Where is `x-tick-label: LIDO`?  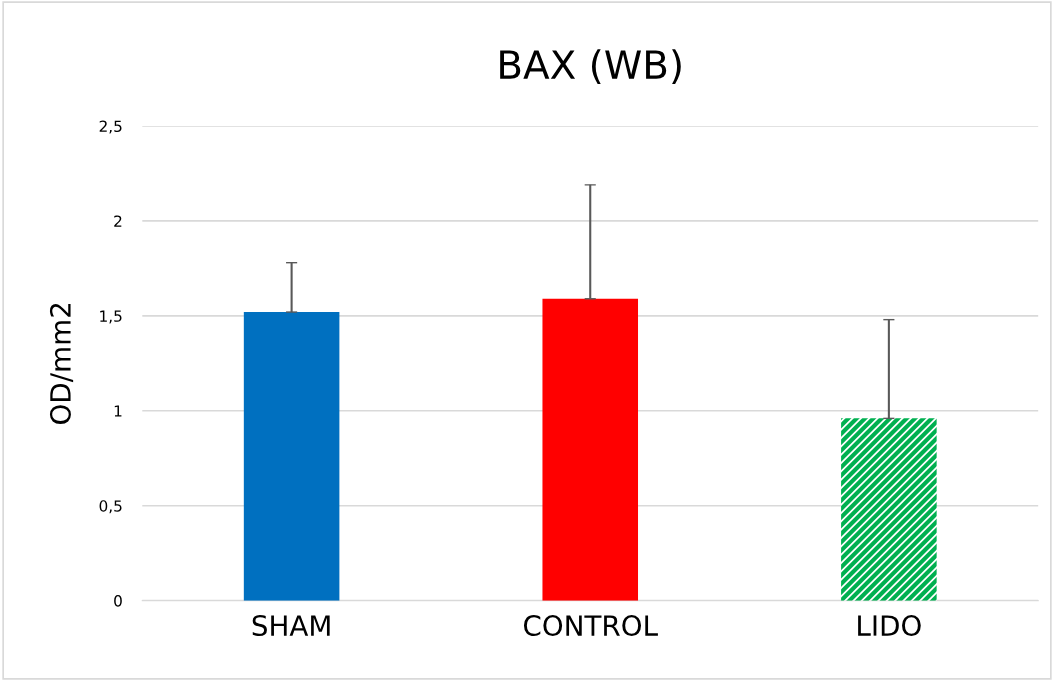 x-tick-label: LIDO is located at coordinates (889, 626).